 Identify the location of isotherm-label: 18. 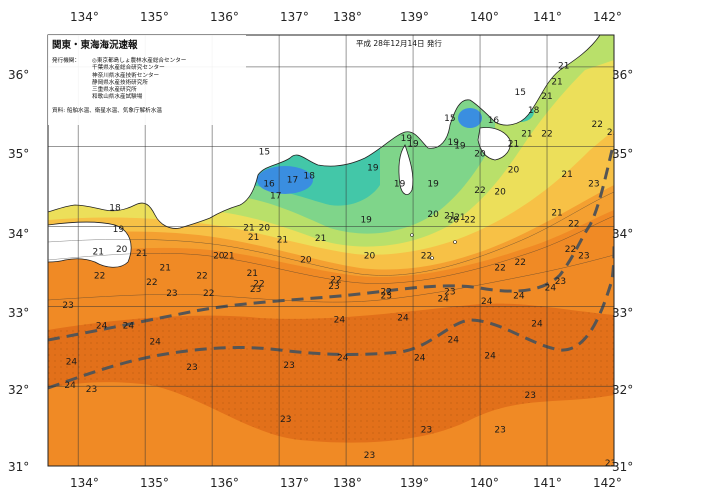
(115, 209).